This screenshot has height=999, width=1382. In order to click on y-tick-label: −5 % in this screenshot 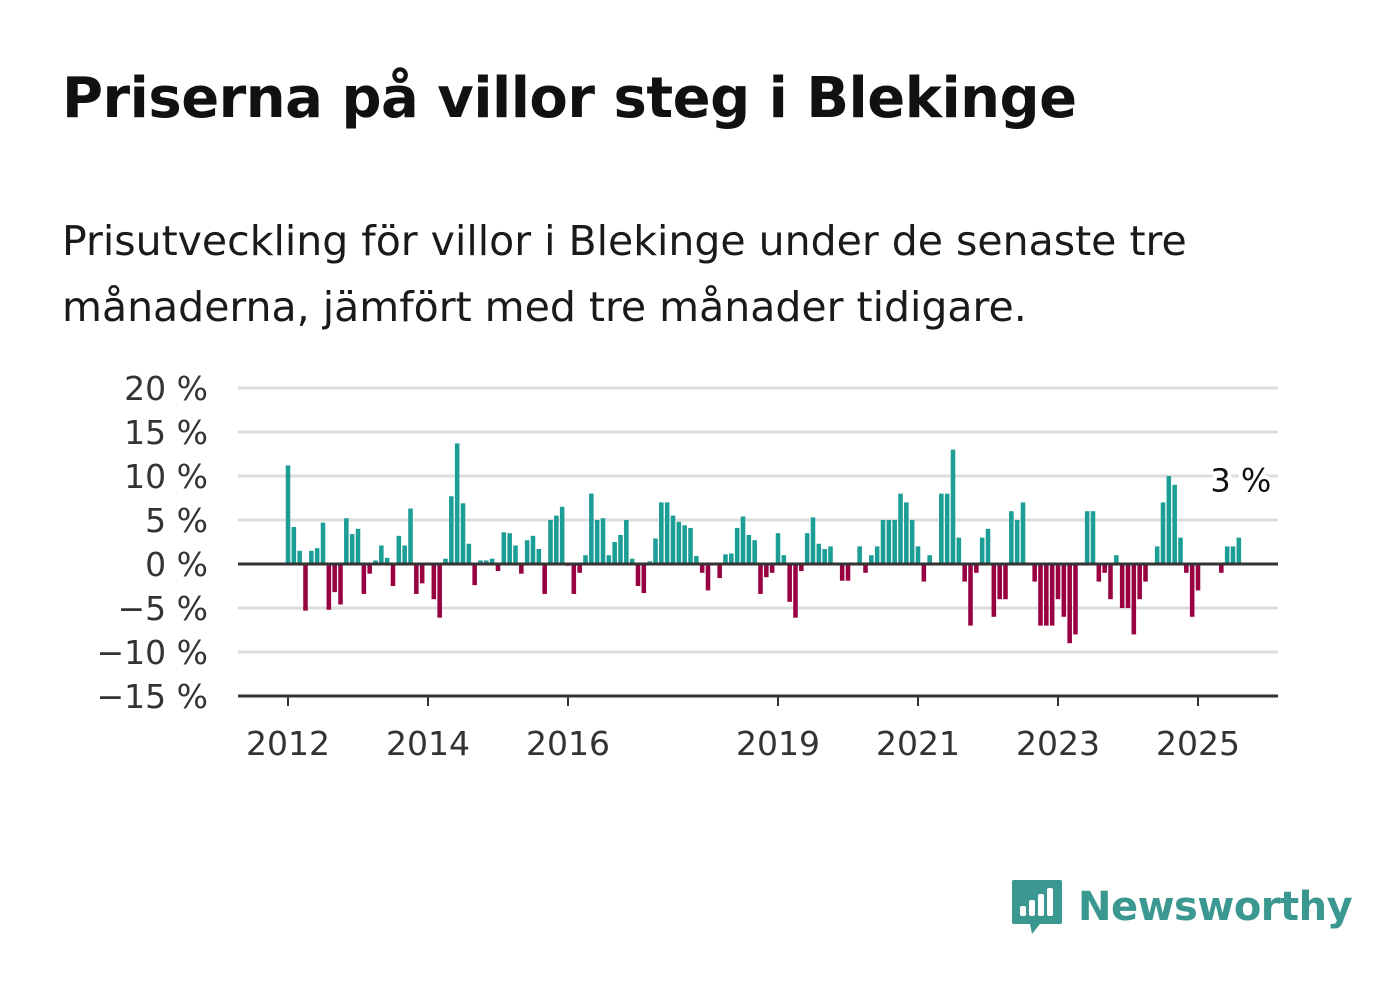, I will do `click(163, 608)`.